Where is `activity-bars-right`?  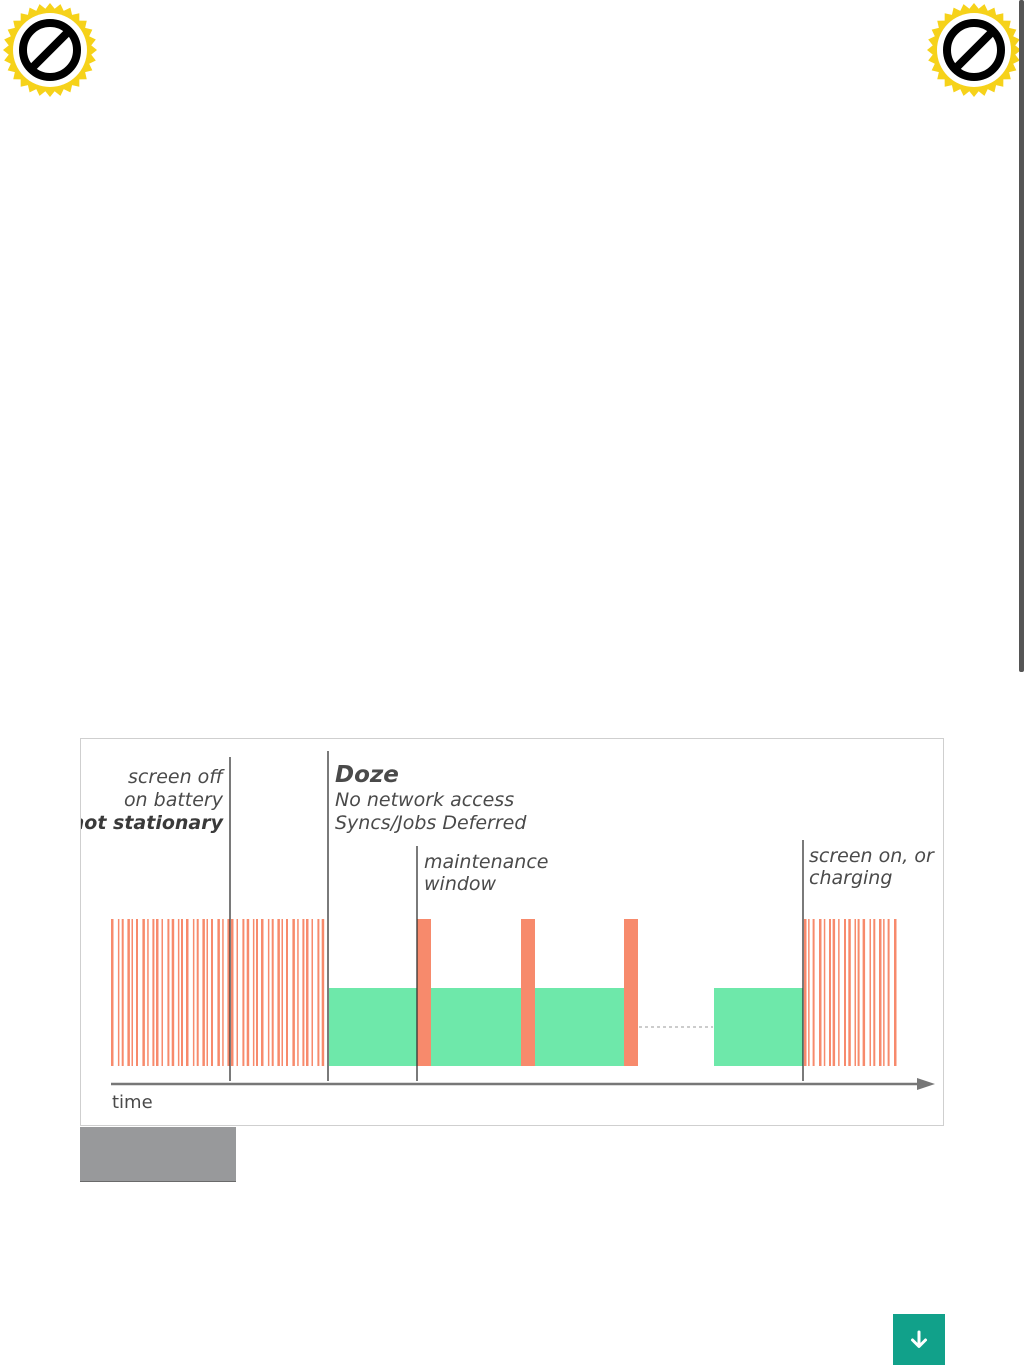
activity-bars-right is located at coordinates (850, 992).